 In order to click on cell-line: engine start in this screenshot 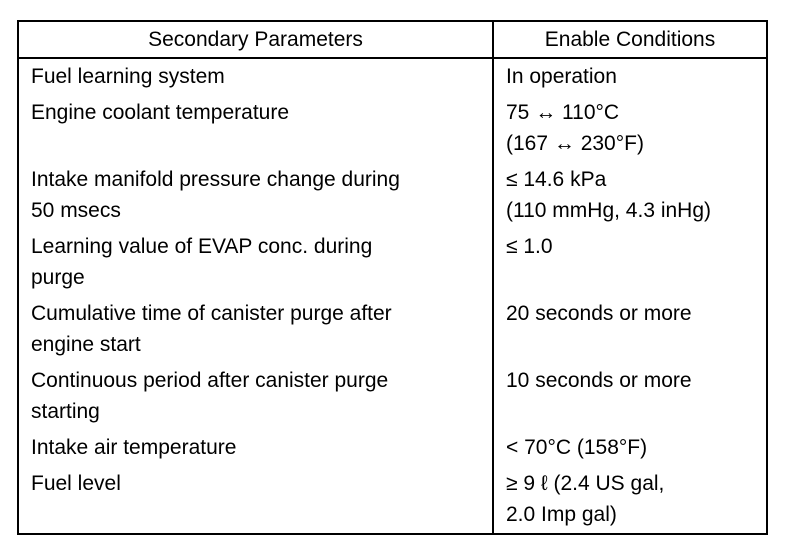, I will do `click(86, 344)`.